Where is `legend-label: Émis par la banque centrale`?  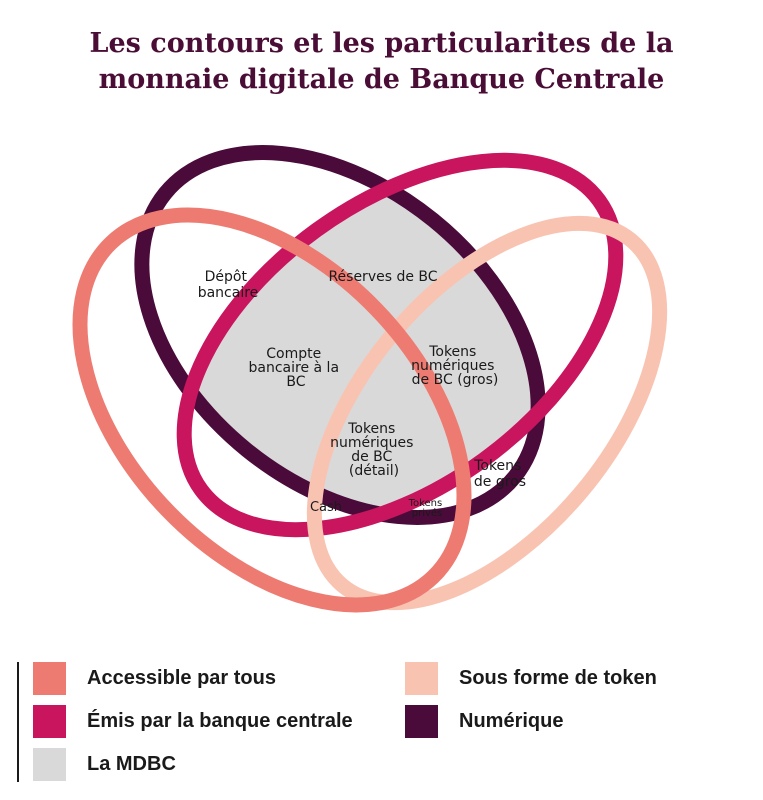 legend-label: Émis par la banque centrale is located at coordinates (220, 721).